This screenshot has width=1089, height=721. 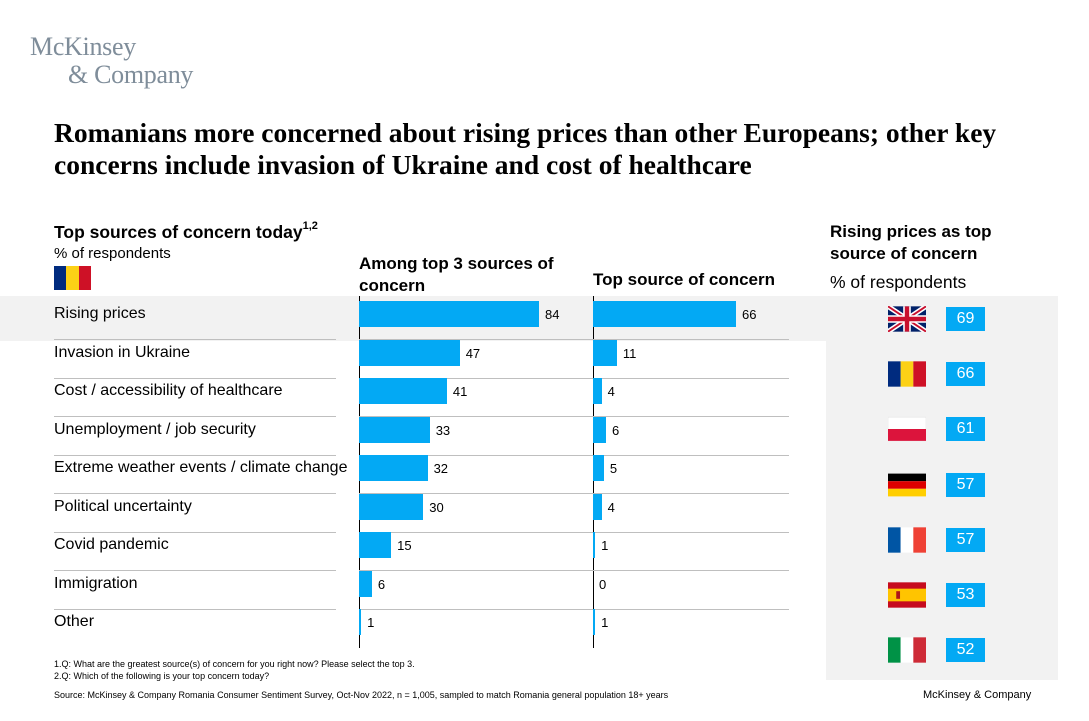 What do you see at coordinates (965, 374) in the screenshot?
I see `country-value-badge: 66` at bounding box center [965, 374].